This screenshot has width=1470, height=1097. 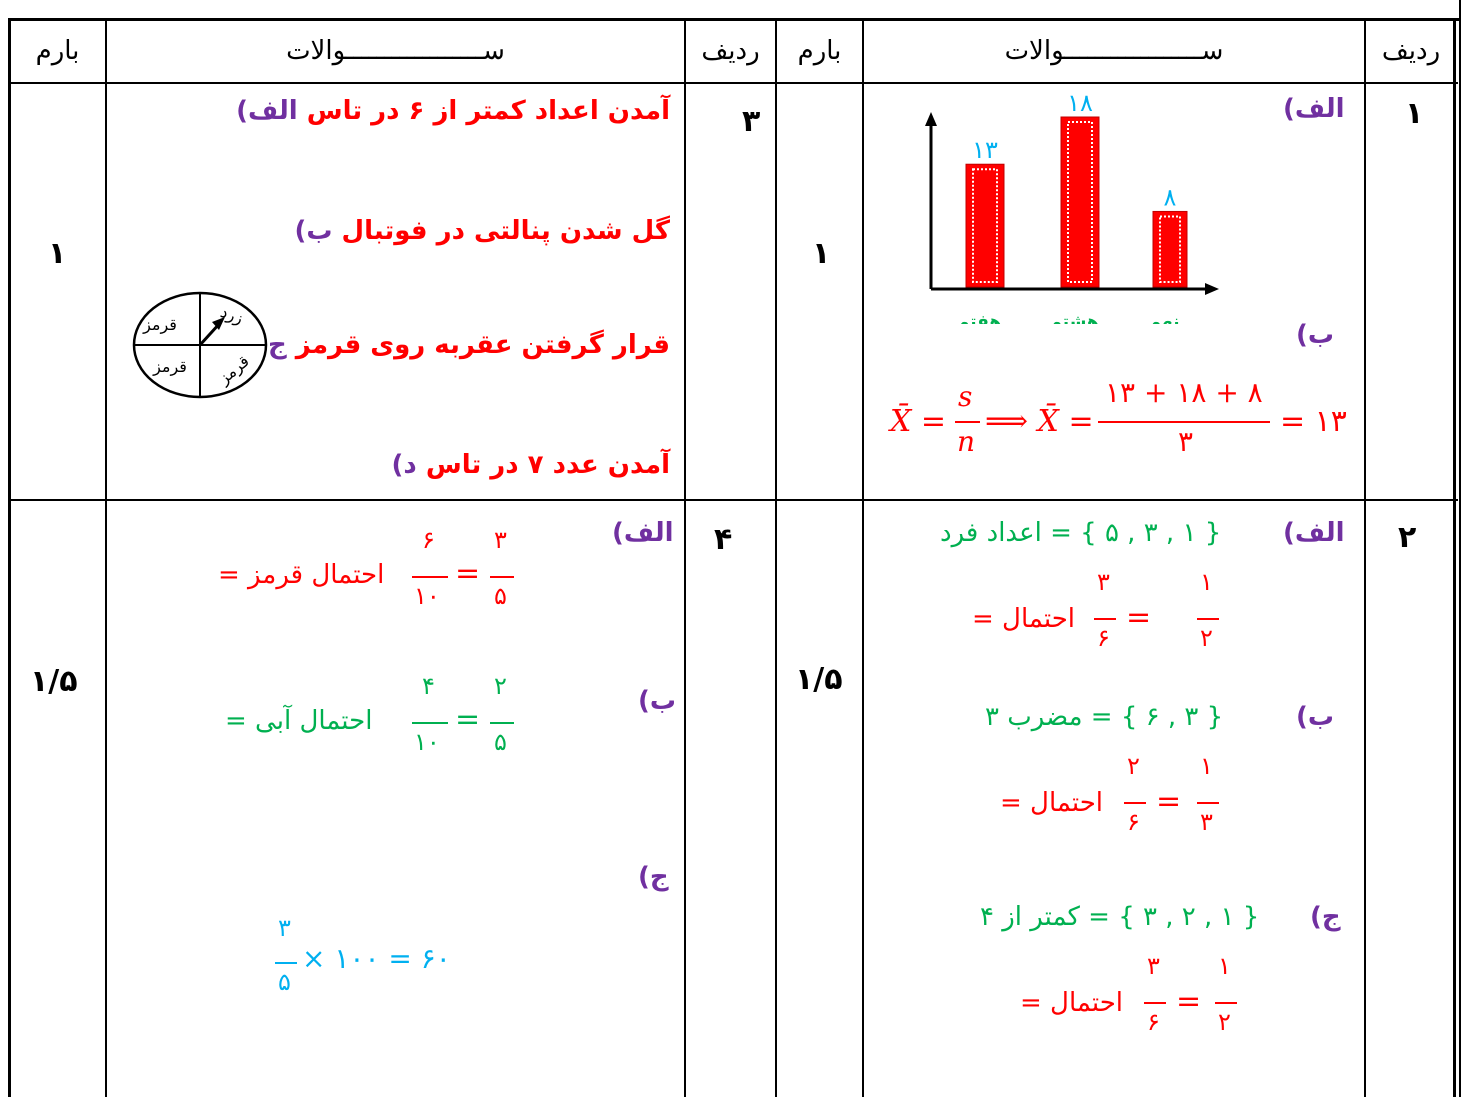 I want to click on question-d: آمدن عدد ۷ در تاس د), so click(x=531, y=465).